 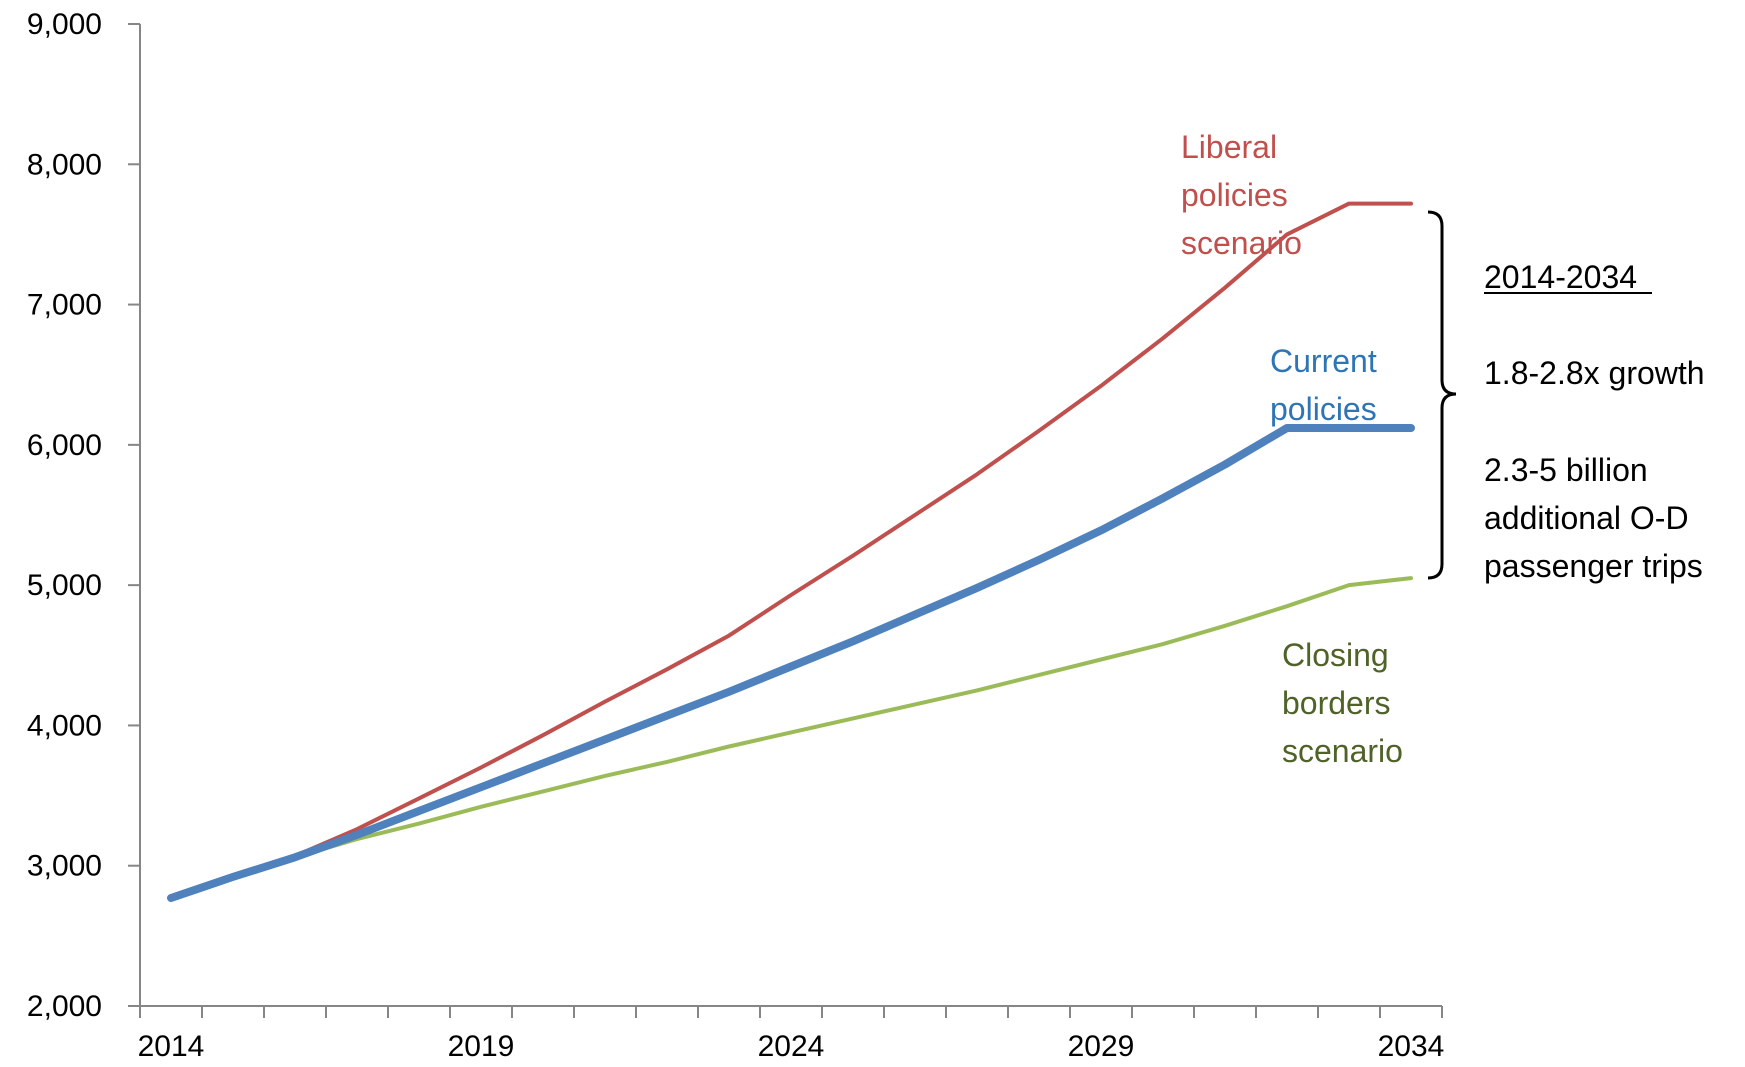 What do you see at coordinates (83, 515) in the screenshot?
I see `y-ticks: 2,000 3,000 4,000 5,000 6,000 7,000 8,000 9,000` at bounding box center [83, 515].